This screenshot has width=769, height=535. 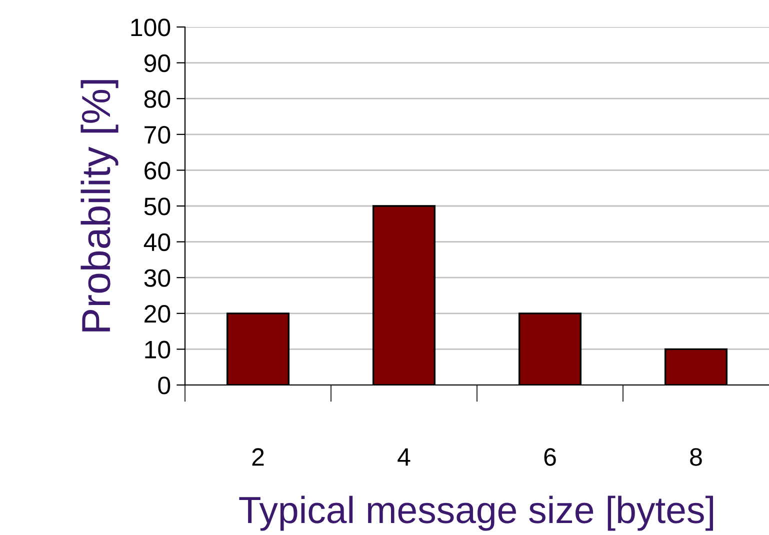 I want to click on y-tick-label: 10, so click(x=157, y=349).